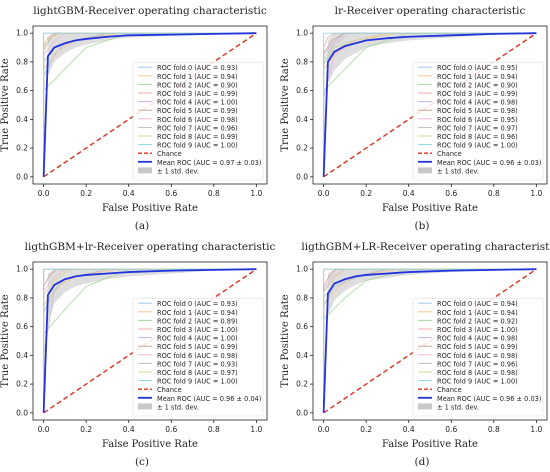  Describe the element at coordinates (197, 146) in the screenshot. I see `legend-entry-fold-9: ROC fold 9 (AUC = 1.00)` at that location.